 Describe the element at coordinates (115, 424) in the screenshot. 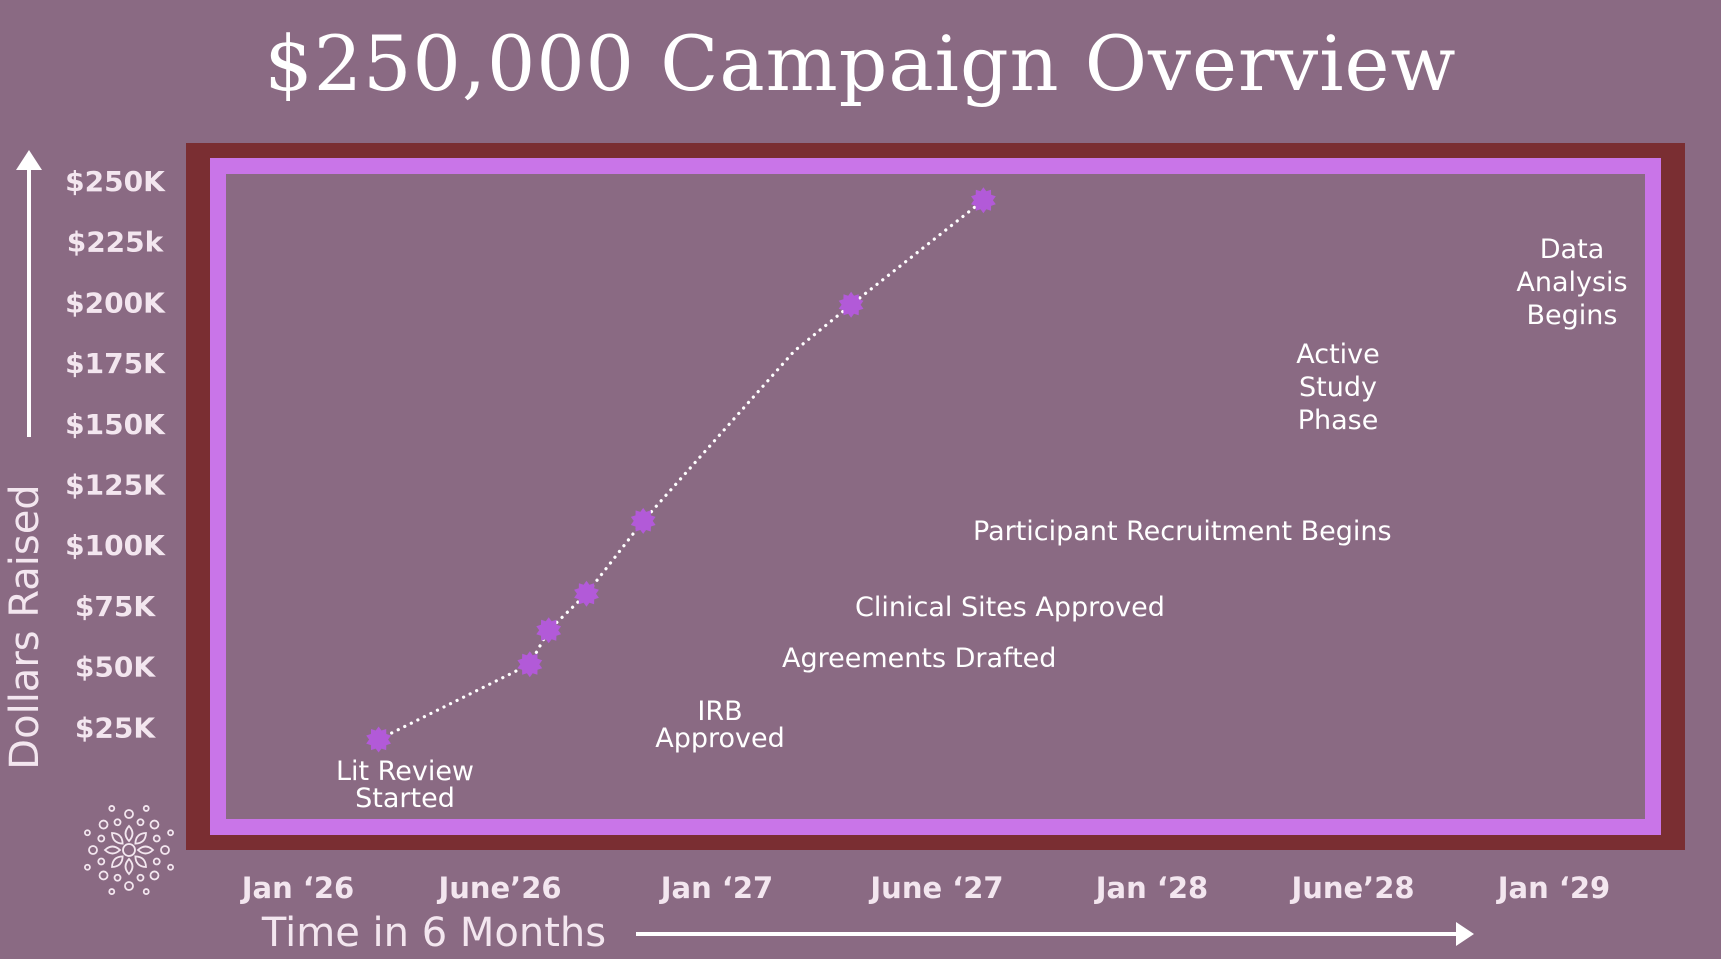

I see `y-tick-label: $150K` at that location.